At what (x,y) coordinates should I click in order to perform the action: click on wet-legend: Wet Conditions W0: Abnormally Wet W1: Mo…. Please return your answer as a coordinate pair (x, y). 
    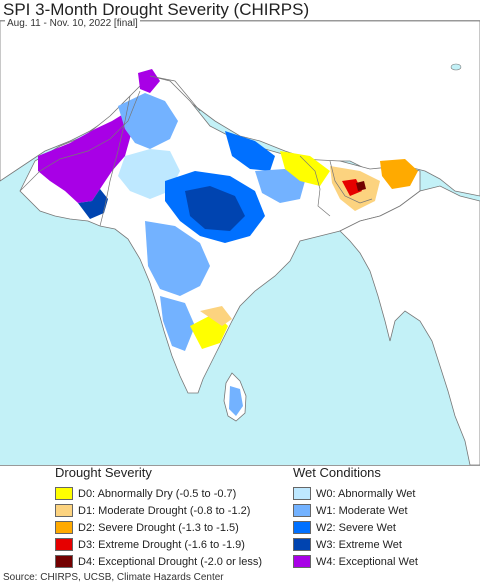
    Looking at the image, I should click on (355, 517).